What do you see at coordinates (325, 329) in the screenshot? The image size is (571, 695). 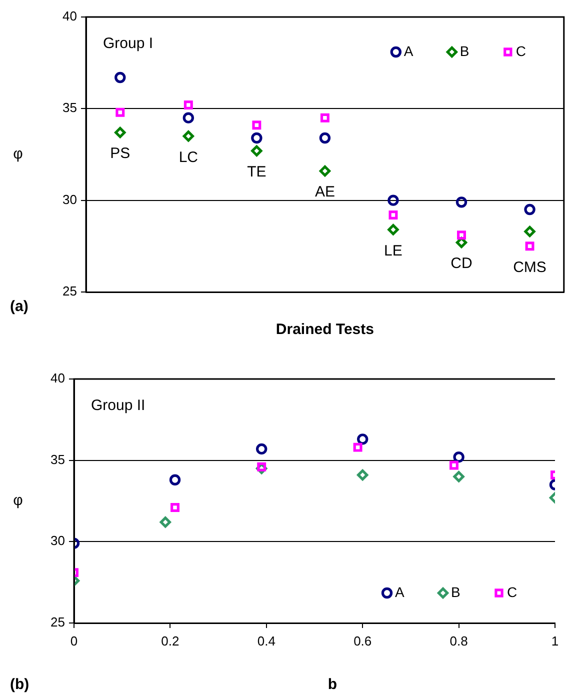 I see `x-axis-title: Drained Tests` at bounding box center [325, 329].